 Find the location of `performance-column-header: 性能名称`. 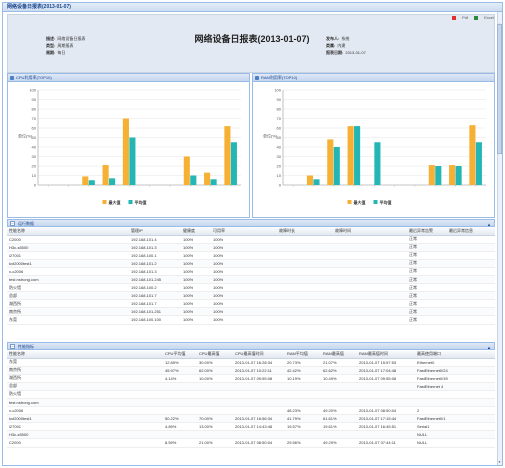

performance-column-header: 性能名称 is located at coordinates (37, 355).